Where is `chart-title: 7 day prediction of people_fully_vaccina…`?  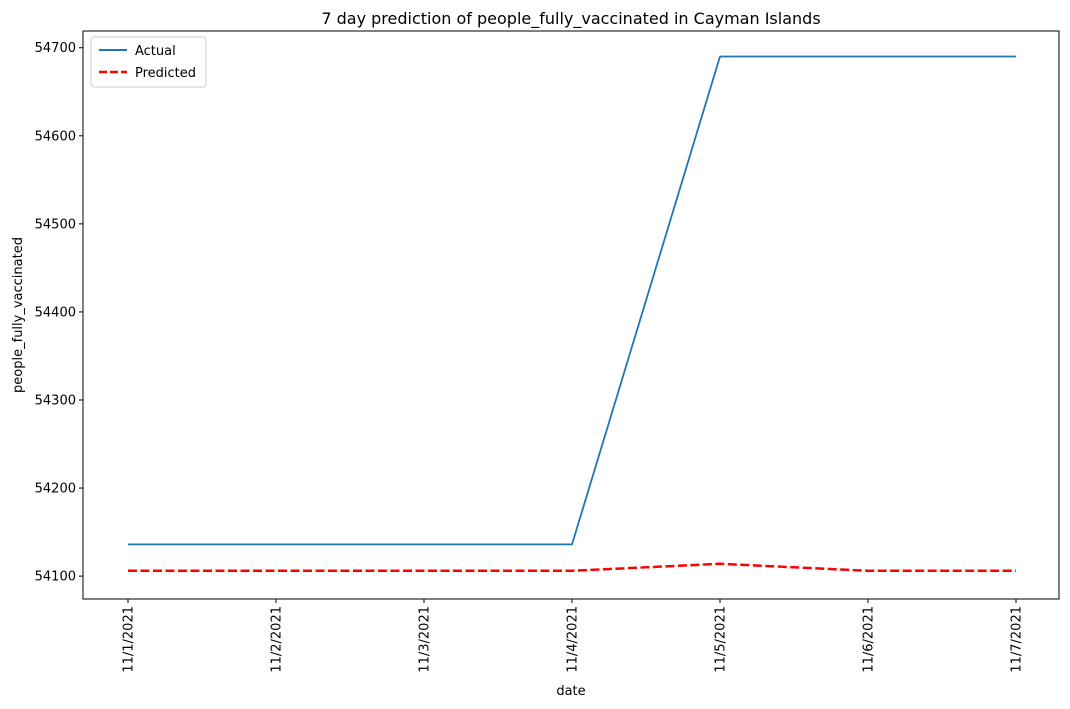 chart-title: 7 day prediction of people_fully_vaccina… is located at coordinates (570, 19).